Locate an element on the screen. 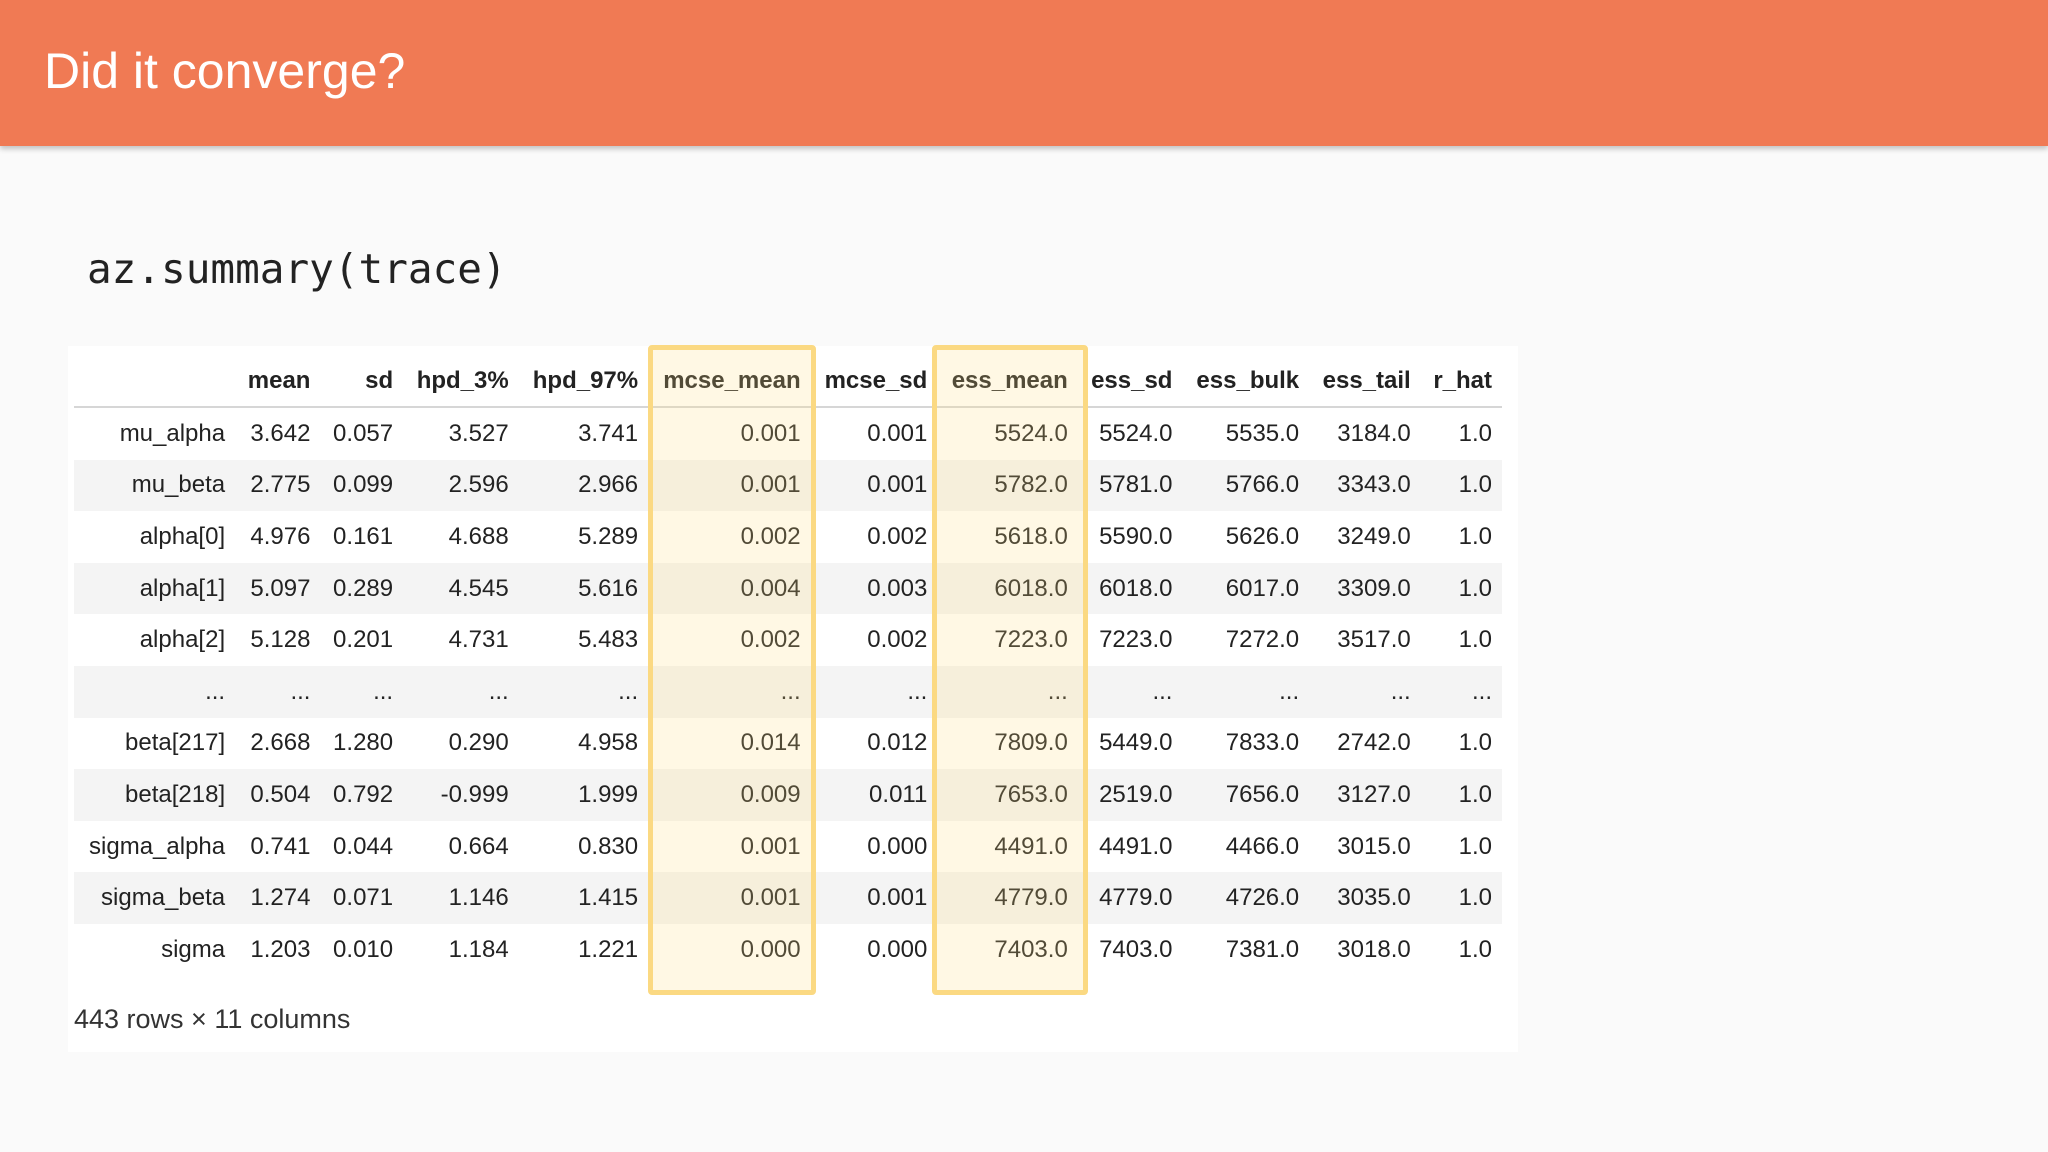 The image size is (2048, 1152). table-cell: 3035.0 is located at coordinates (1365, 898).